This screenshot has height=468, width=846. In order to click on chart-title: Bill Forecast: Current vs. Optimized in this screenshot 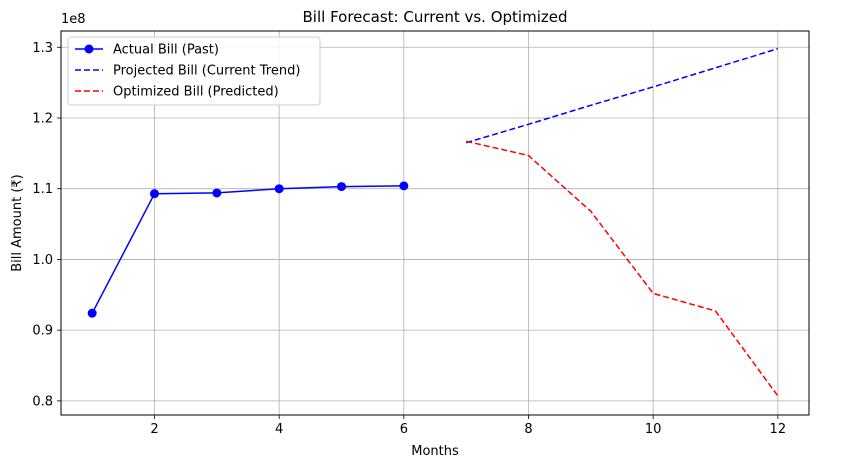, I will do `click(435, 17)`.